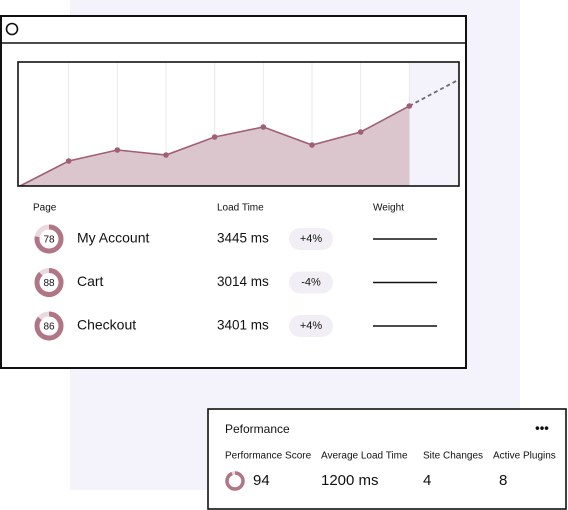 This screenshot has height=510, width=568. Describe the element at coordinates (364, 456) in the screenshot. I see `stat-label: Average Load Time` at that location.